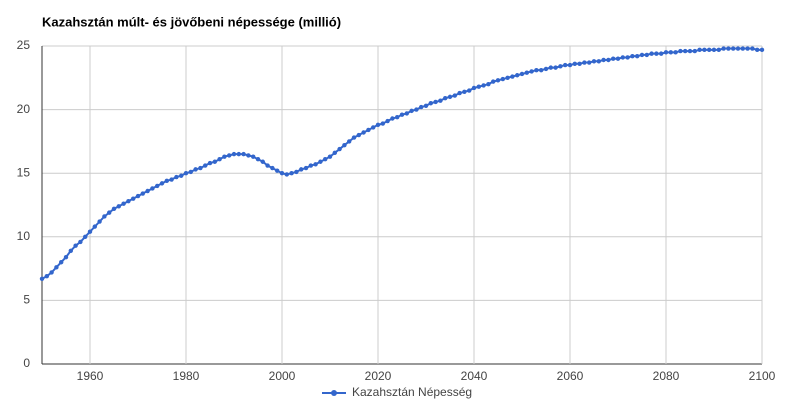  I want to click on y-tick-label: 0, so click(26, 363).